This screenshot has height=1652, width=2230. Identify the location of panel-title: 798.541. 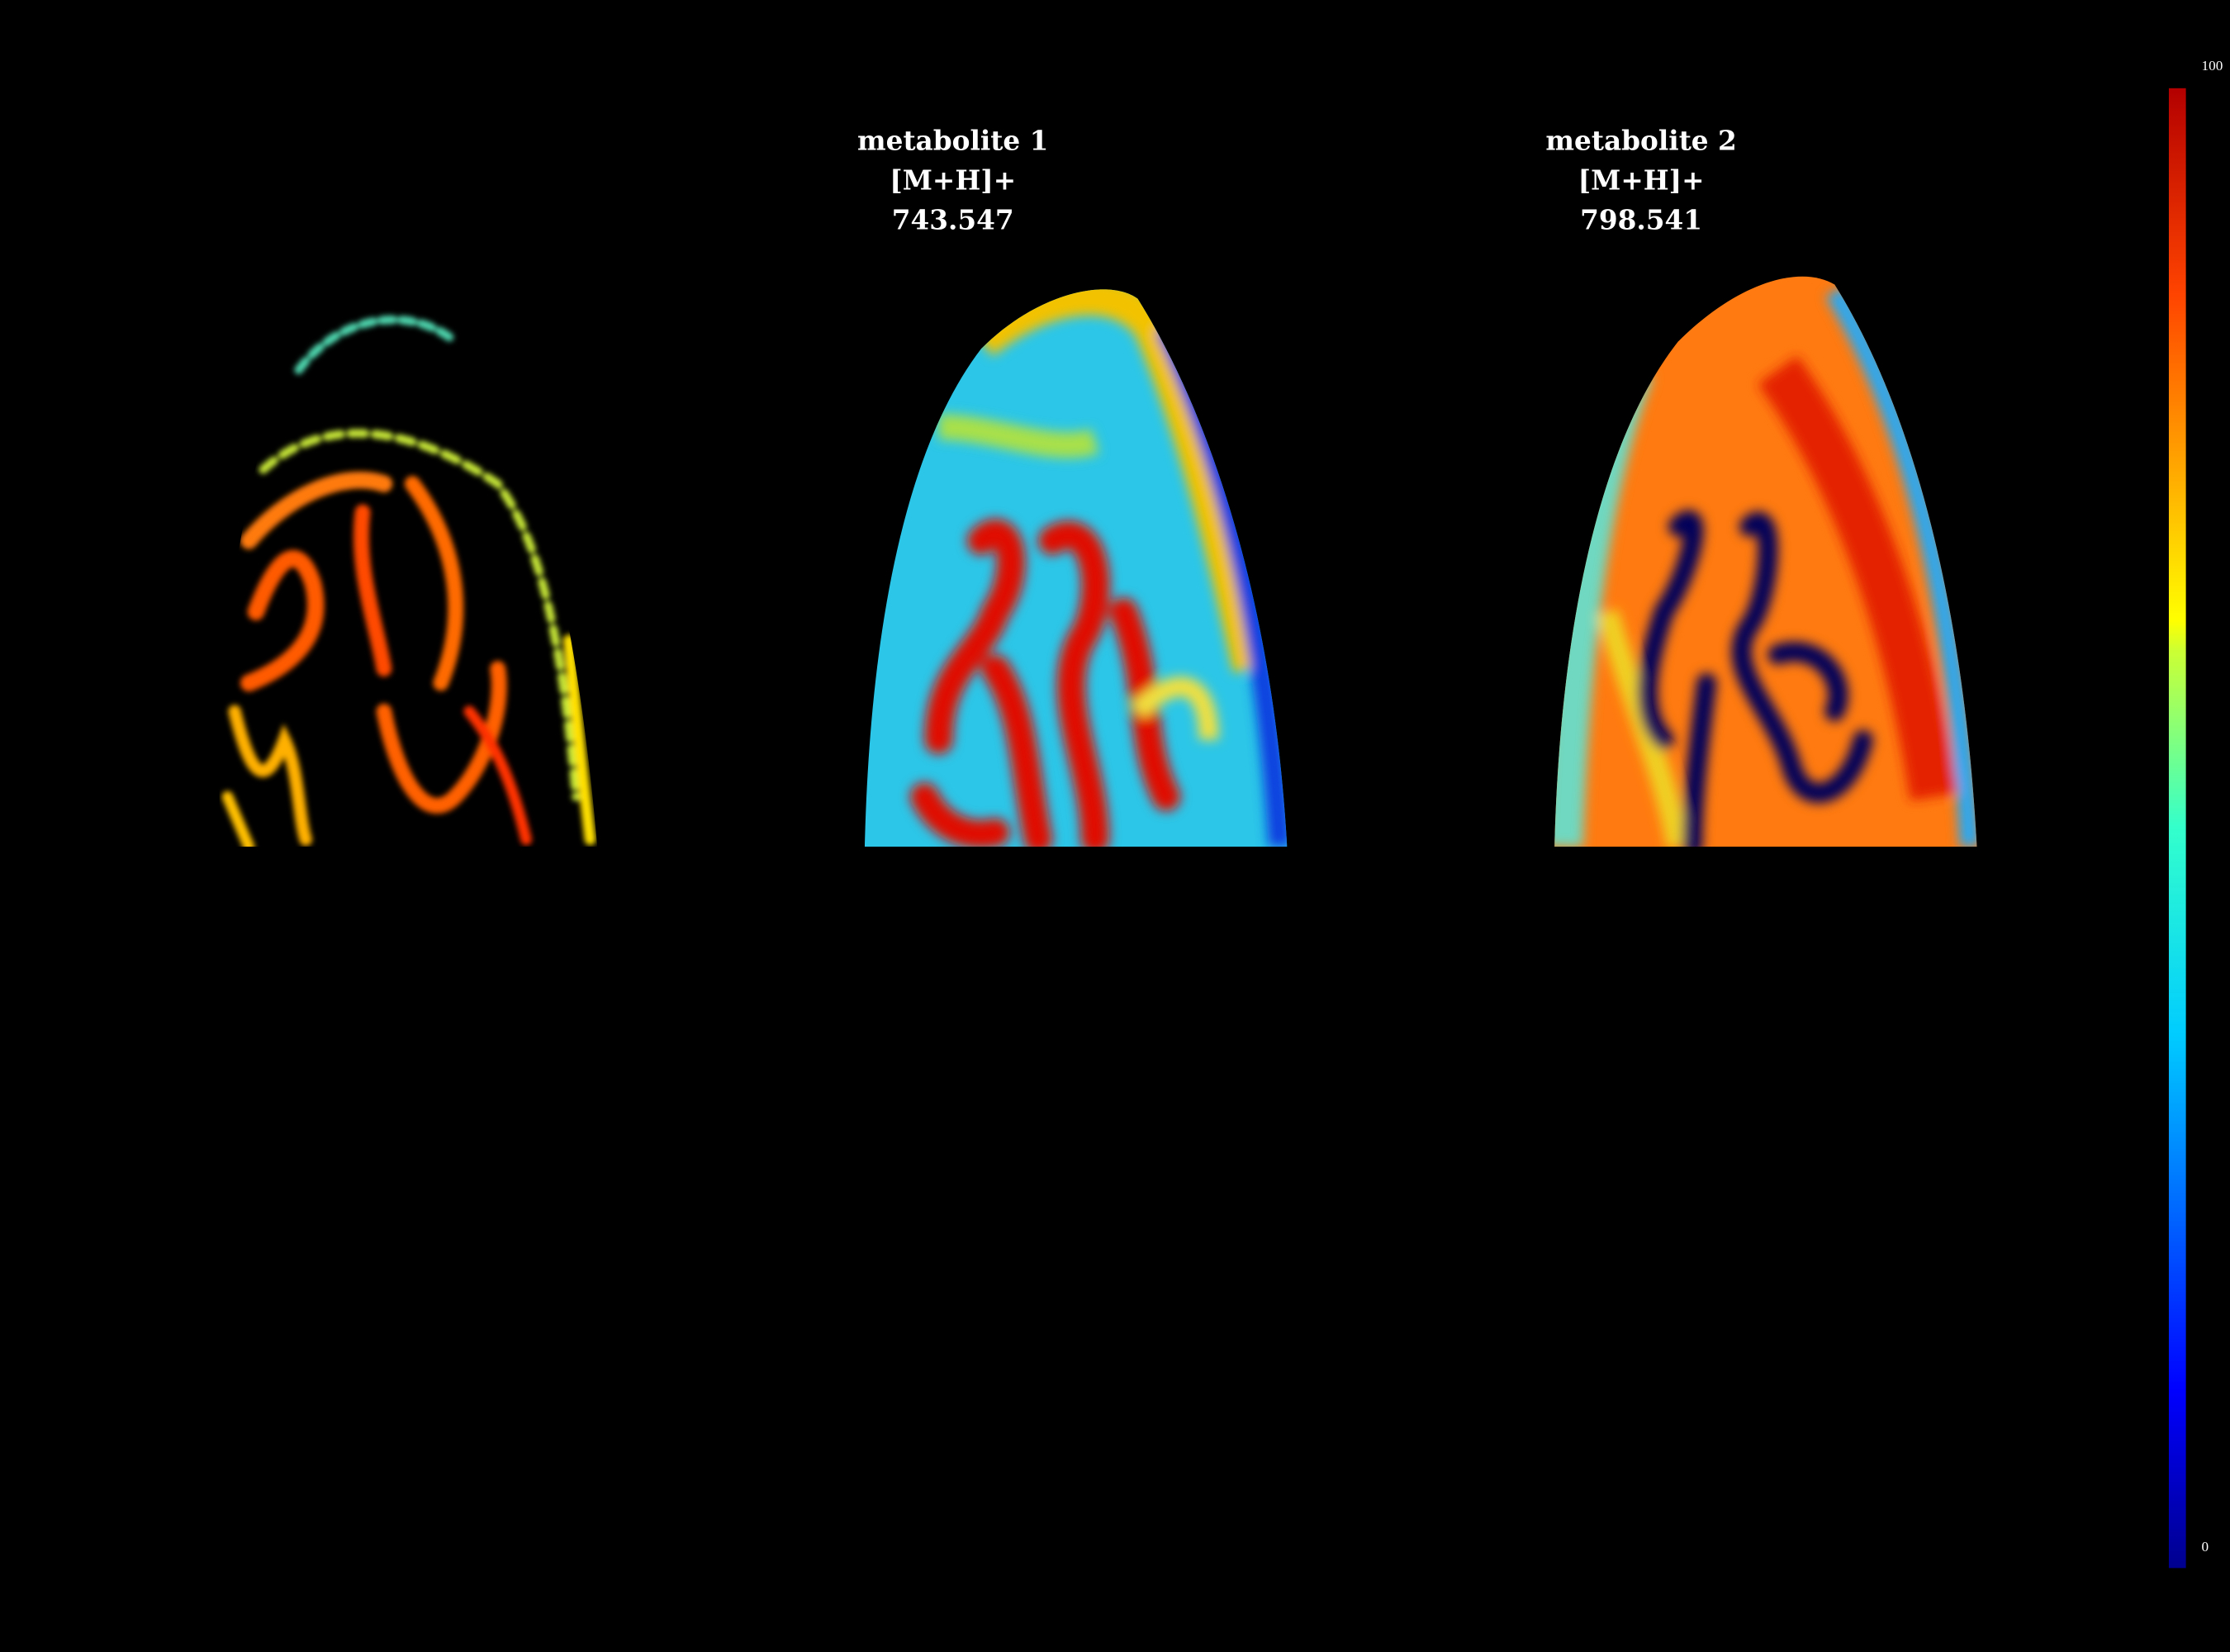
(1641, 220).